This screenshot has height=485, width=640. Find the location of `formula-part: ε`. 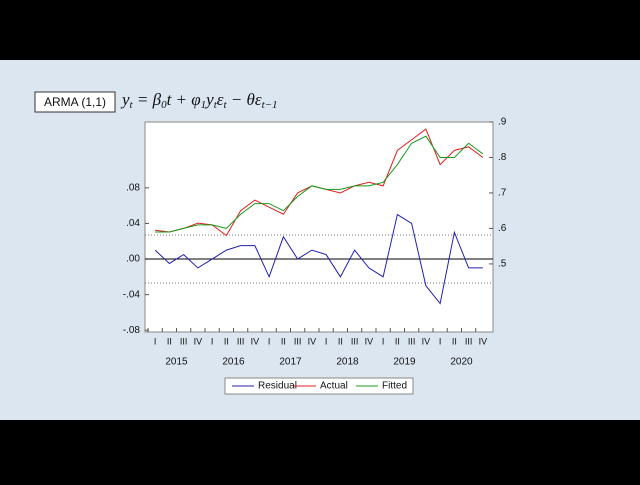

formula-part: ε is located at coordinates (220, 99).